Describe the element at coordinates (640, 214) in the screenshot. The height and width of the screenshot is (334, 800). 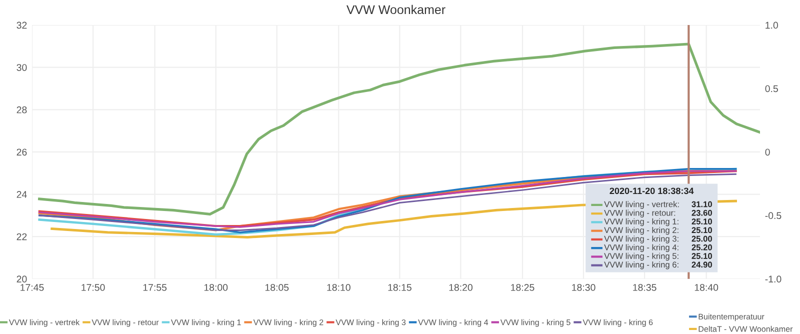
I see `annotation: VVW living - retour:` at that location.